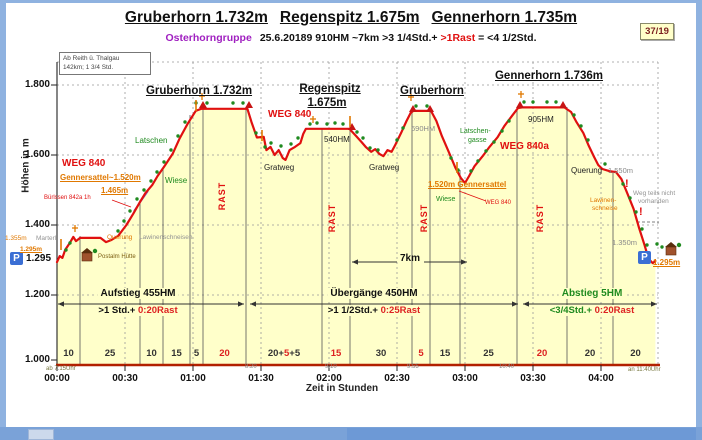  Describe the element at coordinates (488, 353) in the screenshot. I see `segment-minutes: 25` at that location.